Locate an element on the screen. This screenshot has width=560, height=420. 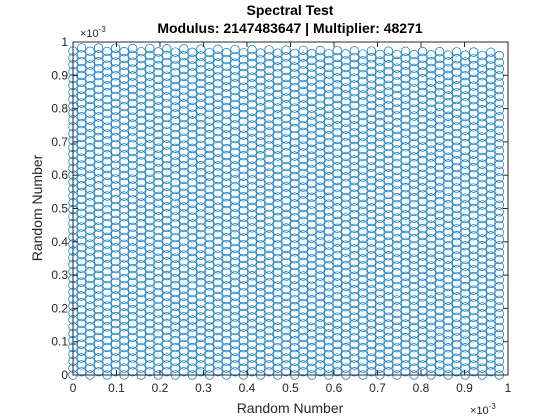
x-tick-label: 0.2 is located at coordinates (160, 388).